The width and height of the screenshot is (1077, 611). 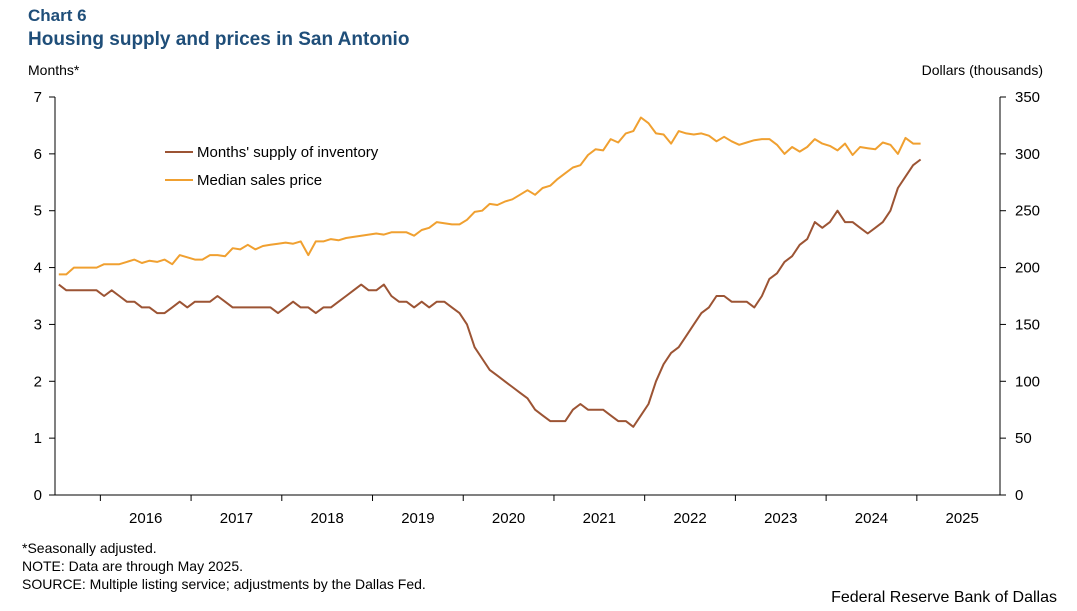 What do you see at coordinates (38, 97) in the screenshot?
I see `left-tick-label: 7` at bounding box center [38, 97].